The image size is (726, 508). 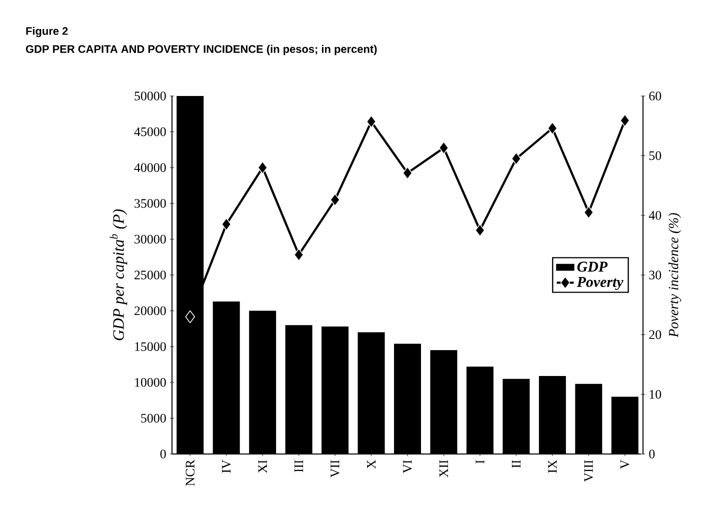 I want to click on legend-label: Poverty, so click(x=600, y=283).